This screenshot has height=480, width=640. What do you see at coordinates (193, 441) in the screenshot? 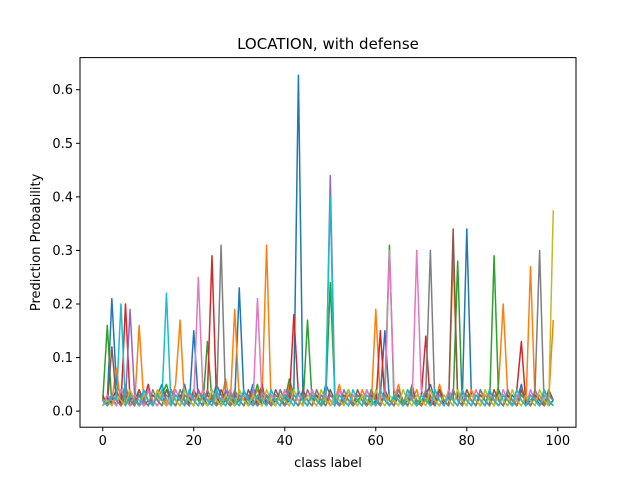
I see `x-tick-label: 20` at bounding box center [193, 441].